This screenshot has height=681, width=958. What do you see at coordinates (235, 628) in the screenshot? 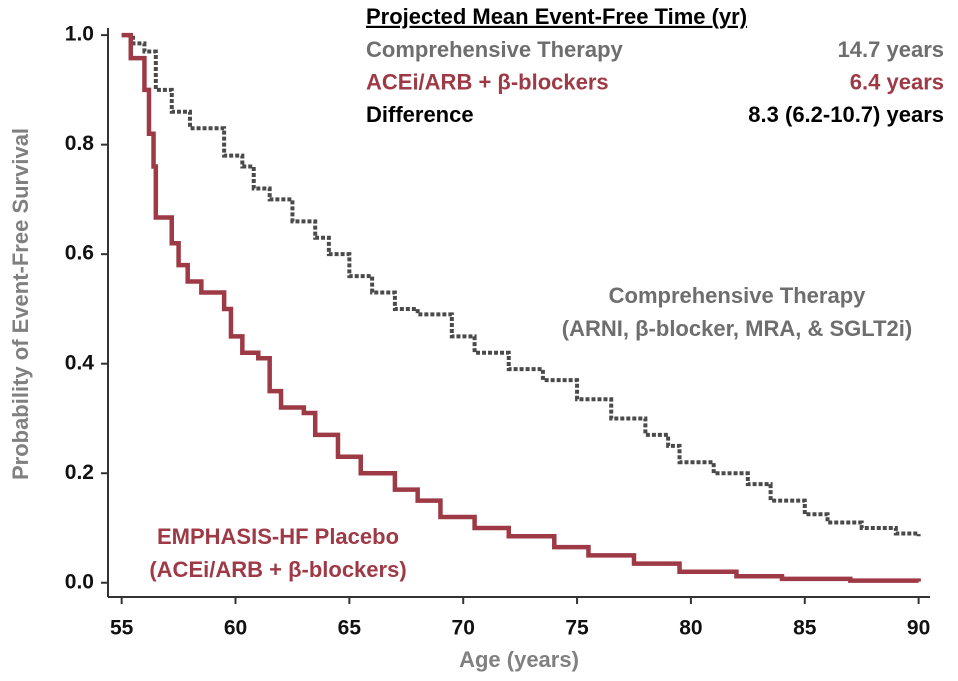
I see `x-tick-label: 60` at bounding box center [235, 628].